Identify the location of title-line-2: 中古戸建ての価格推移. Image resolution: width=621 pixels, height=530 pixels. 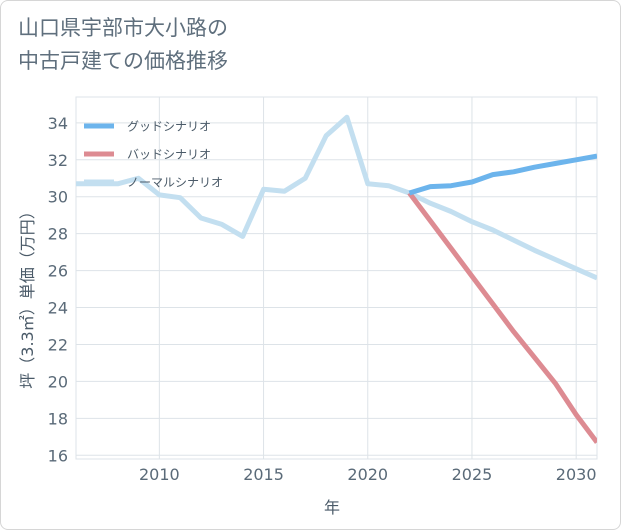
(123, 61).